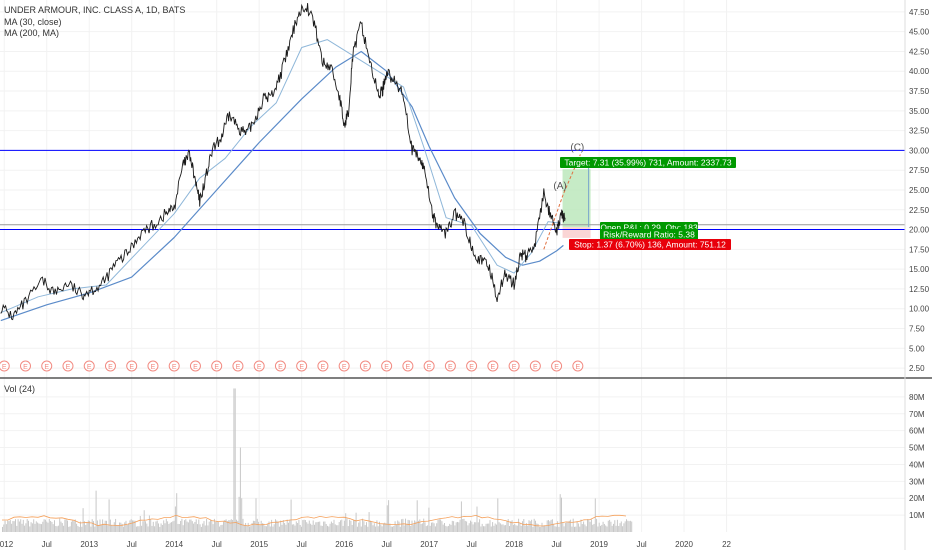 The height and width of the screenshot is (550, 932). What do you see at coordinates (649, 235) in the screenshot?
I see `ratio-label-text: Risk/Reward Ratio: 5.38` at bounding box center [649, 235].